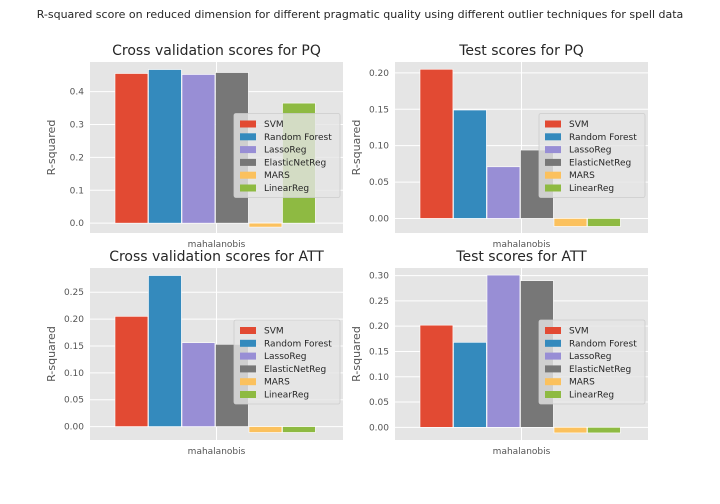  Describe the element at coordinates (521, 51) in the screenshot. I see `panel-title: Test scores for PQ` at that location.